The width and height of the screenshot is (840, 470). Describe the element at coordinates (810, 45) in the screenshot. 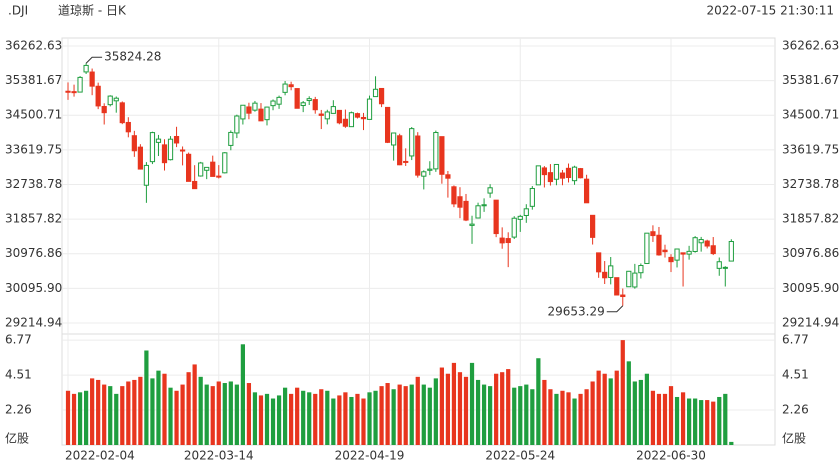

I see `y-tick-label-right: 36262.63` at that location.